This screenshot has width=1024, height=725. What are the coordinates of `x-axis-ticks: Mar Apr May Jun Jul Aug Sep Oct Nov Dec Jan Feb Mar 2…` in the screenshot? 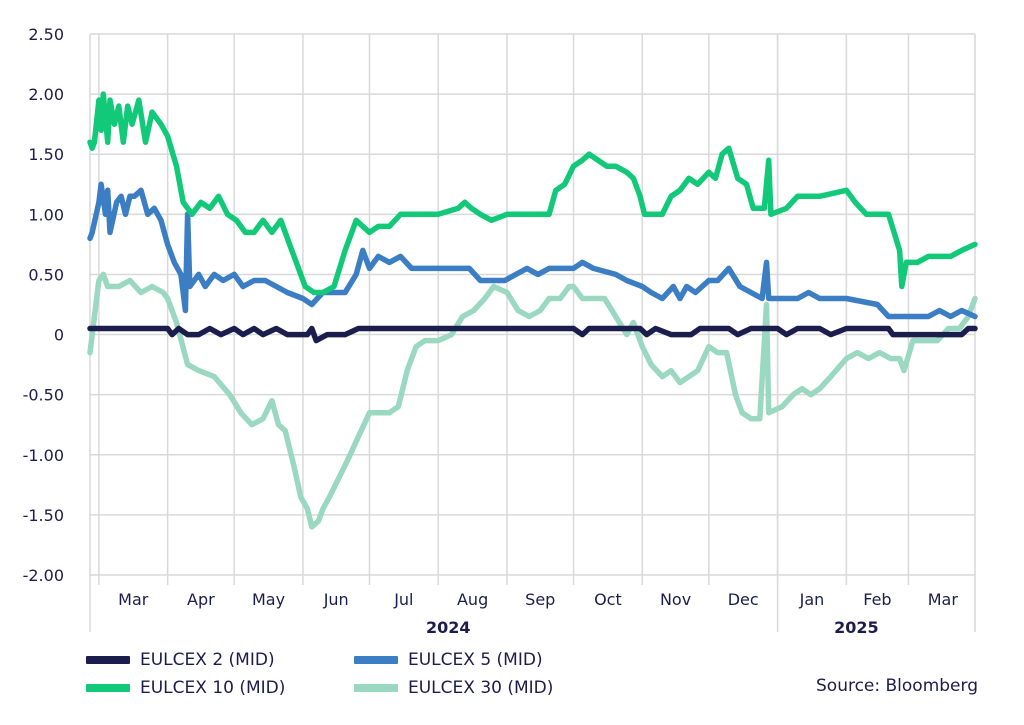 It's located at (538, 613).